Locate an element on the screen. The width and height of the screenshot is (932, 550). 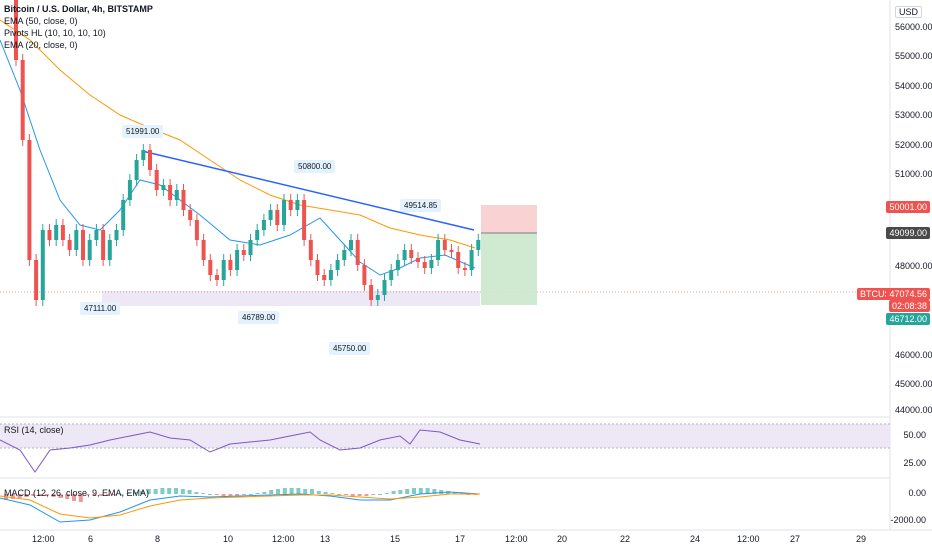
time-axis-label: 24 is located at coordinates (695, 539).